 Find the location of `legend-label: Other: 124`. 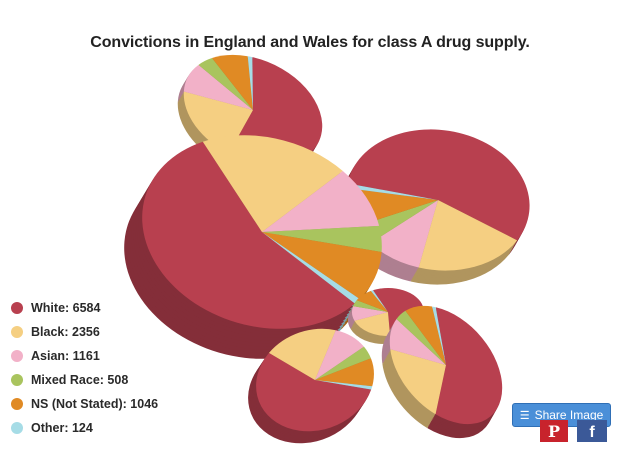

legend-label: Other: 124 is located at coordinates (62, 428).